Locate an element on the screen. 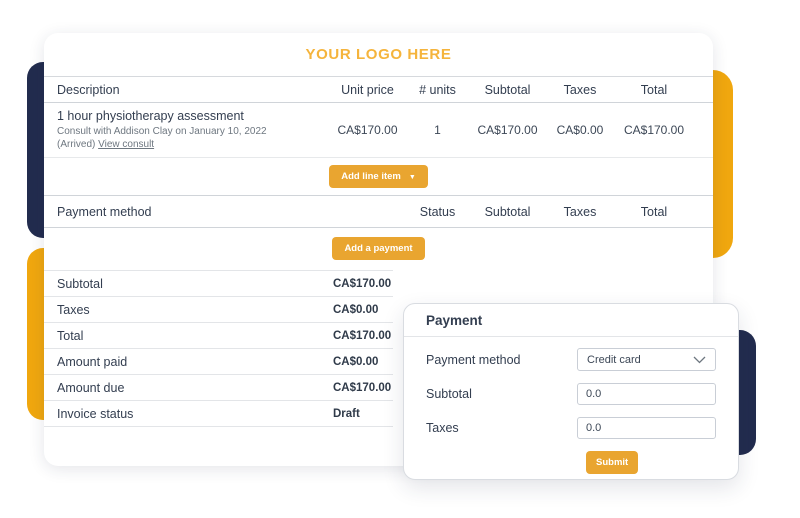 The image size is (800, 518). add-line-item-button: Add line item ▼ is located at coordinates (378, 176).